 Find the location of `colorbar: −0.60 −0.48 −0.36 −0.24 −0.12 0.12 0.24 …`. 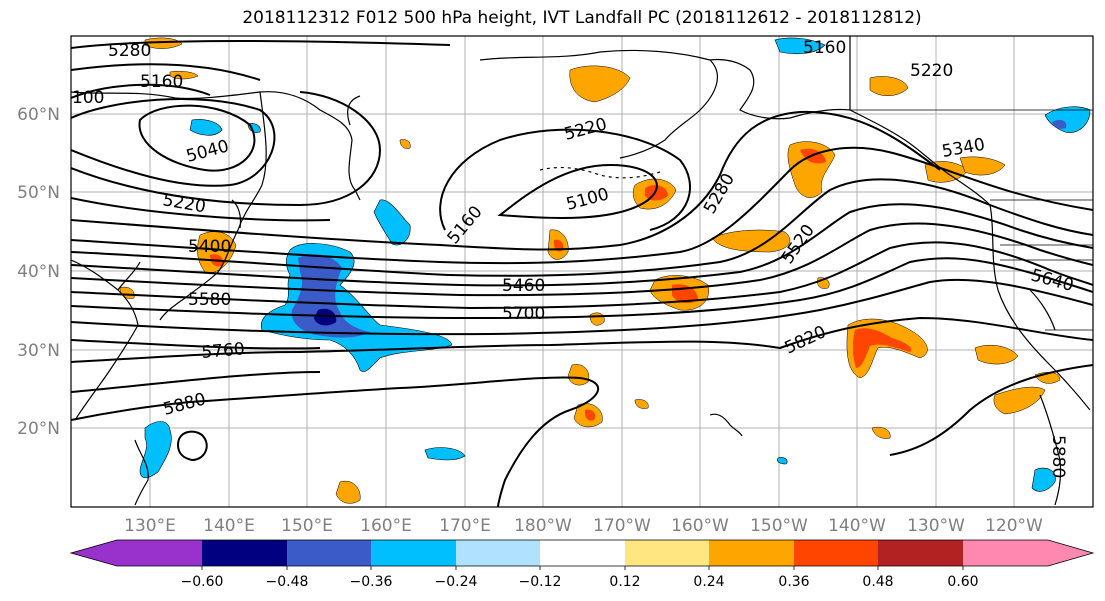

colorbar: −0.60 −0.48 −0.36 −0.24 −0.12 0.12 0.24 … is located at coordinates (582, 564).